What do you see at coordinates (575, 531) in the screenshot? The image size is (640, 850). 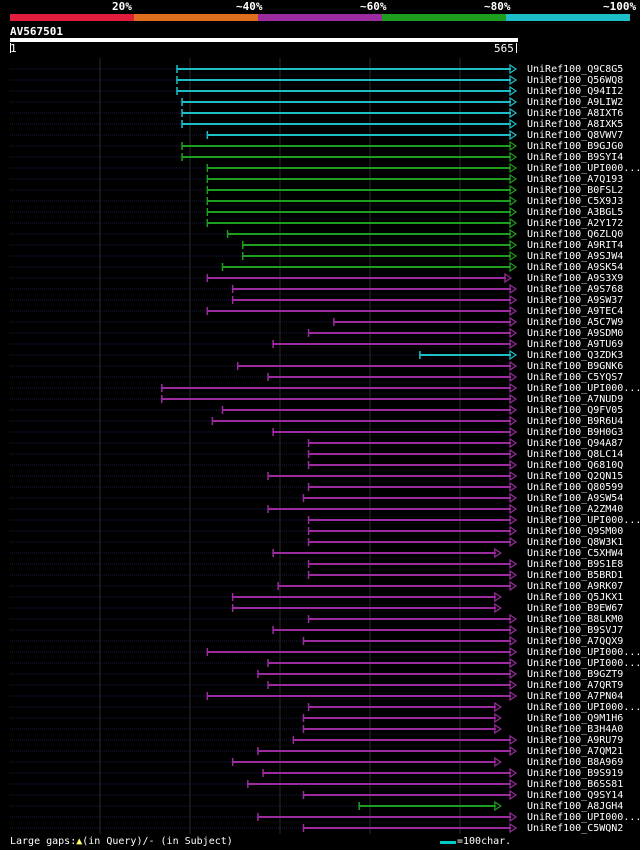 I see `hit-label: UniRef100_Q9SM00` at bounding box center [575, 531].